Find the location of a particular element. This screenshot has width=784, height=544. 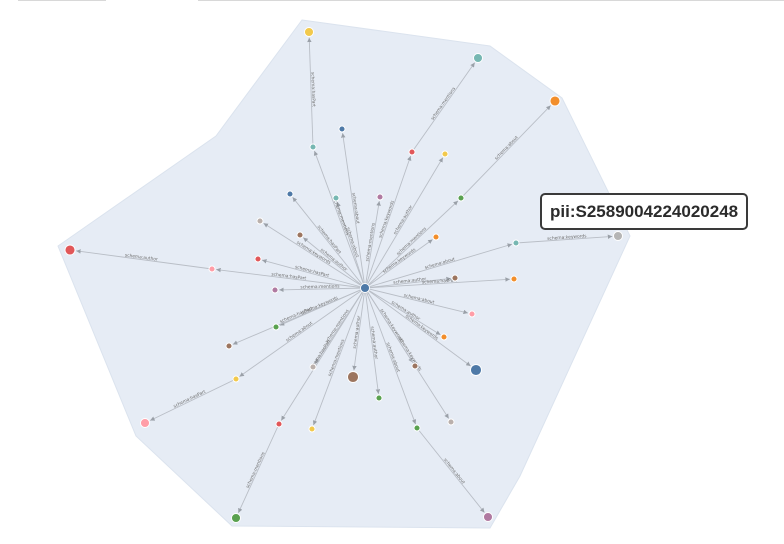

edge-label: schema:mentions is located at coordinates (320, 287).